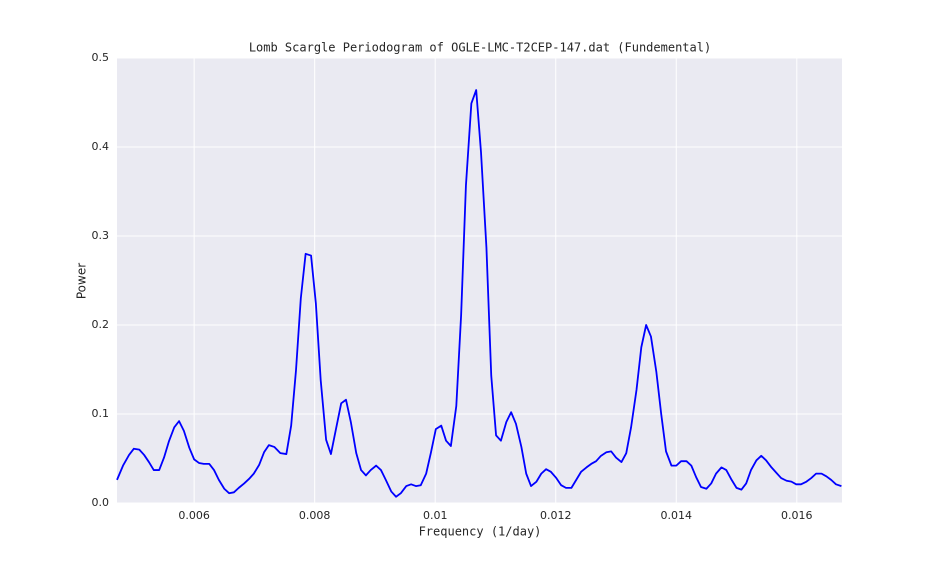  What do you see at coordinates (101, 324) in the screenshot?
I see `y-tick-label: 0.2` at bounding box center [101, 324].